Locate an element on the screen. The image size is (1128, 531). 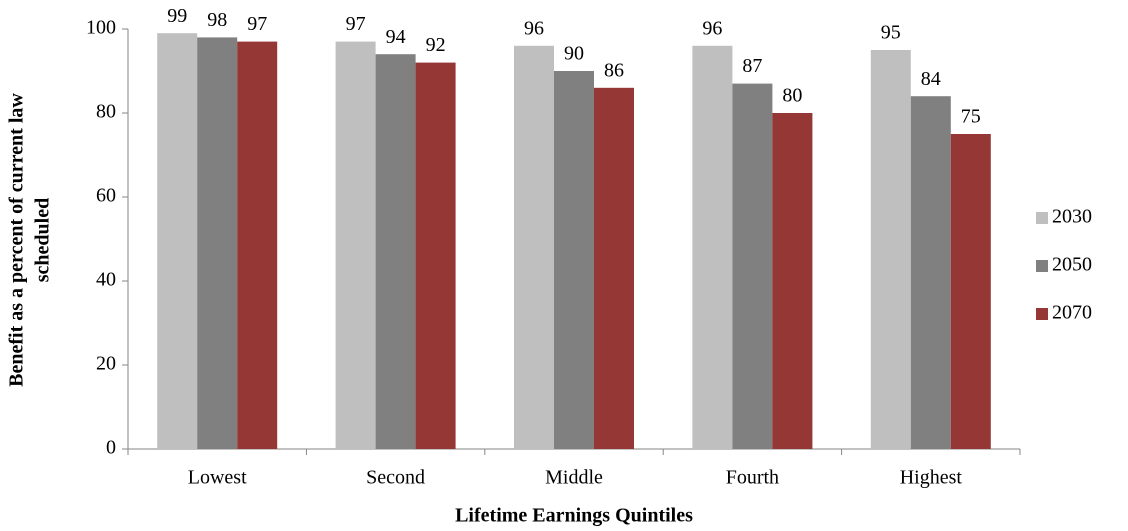
data-label: 87 is located at coordinates (752, 66).